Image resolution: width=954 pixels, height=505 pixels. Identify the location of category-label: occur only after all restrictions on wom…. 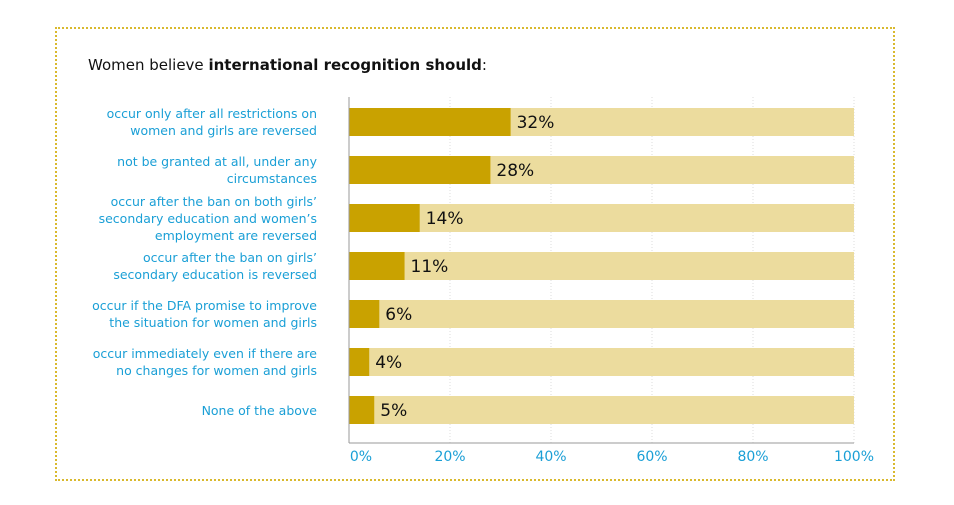
(188, 122).